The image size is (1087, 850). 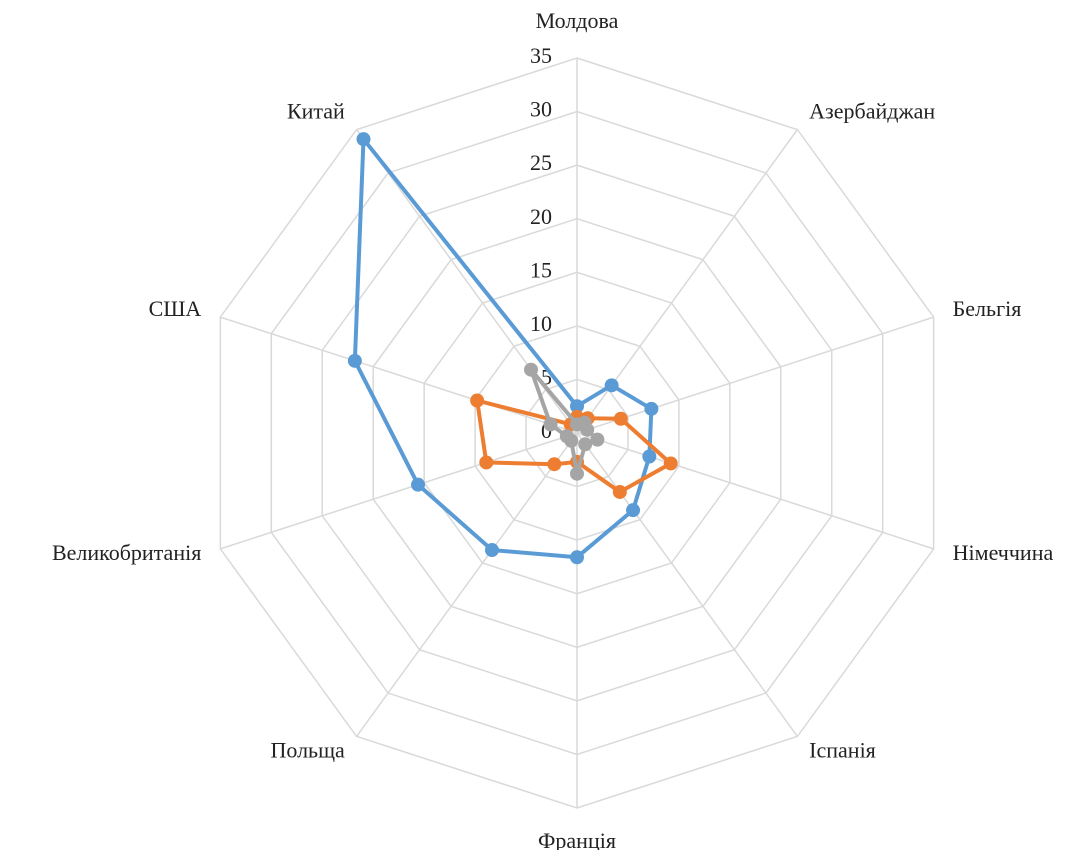 I want to click on category-label: Китай, so click(x=316, y=110).